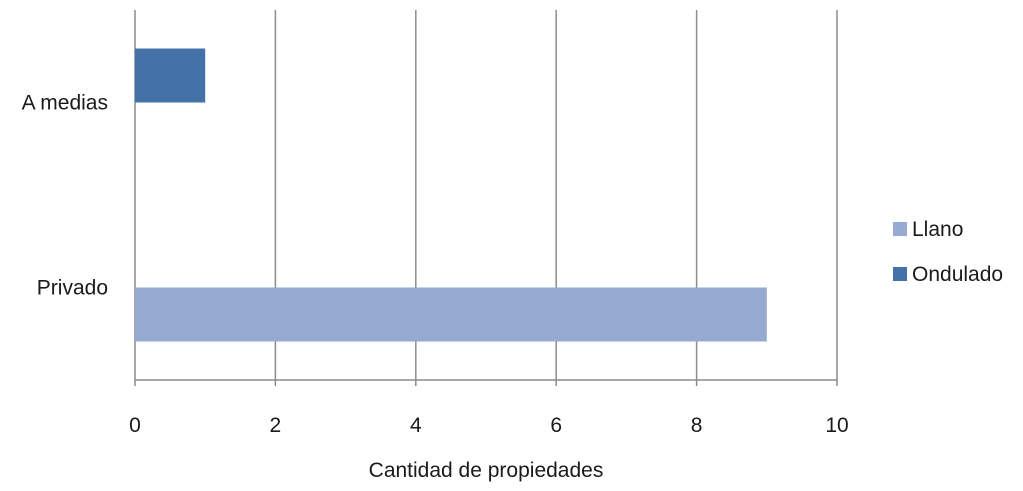  Describe the element at coordinates (135, 425) in the screenshot. I see `x-tick-label: 0` at that location.